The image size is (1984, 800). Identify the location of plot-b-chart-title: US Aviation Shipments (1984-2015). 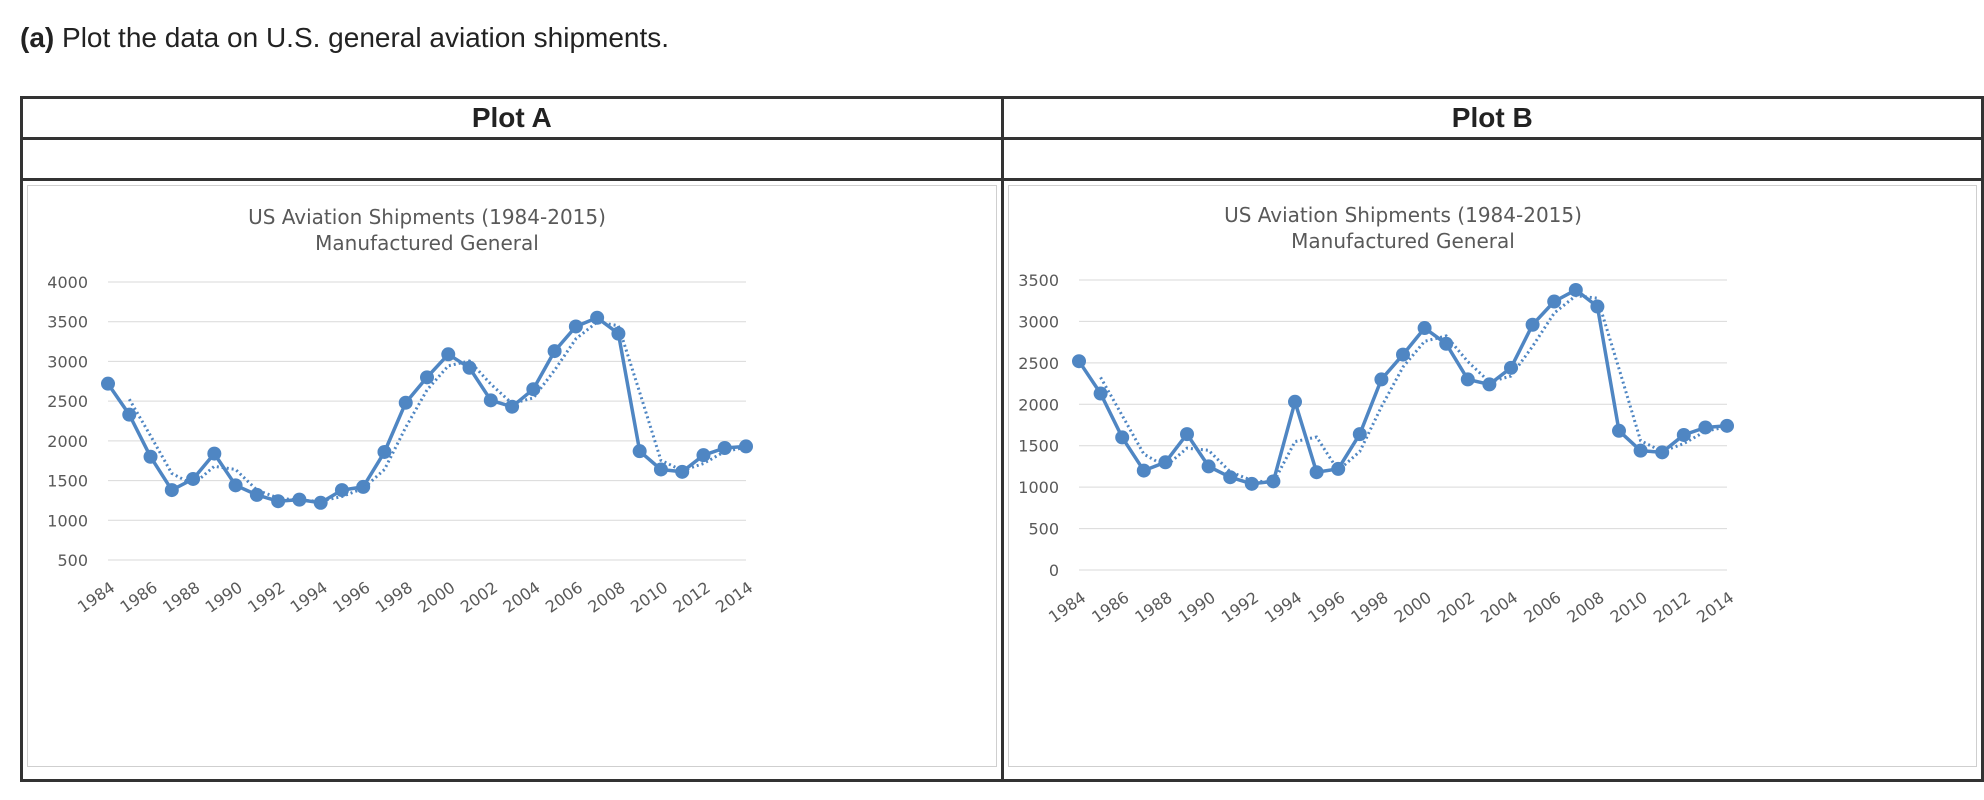
(1403, 215).